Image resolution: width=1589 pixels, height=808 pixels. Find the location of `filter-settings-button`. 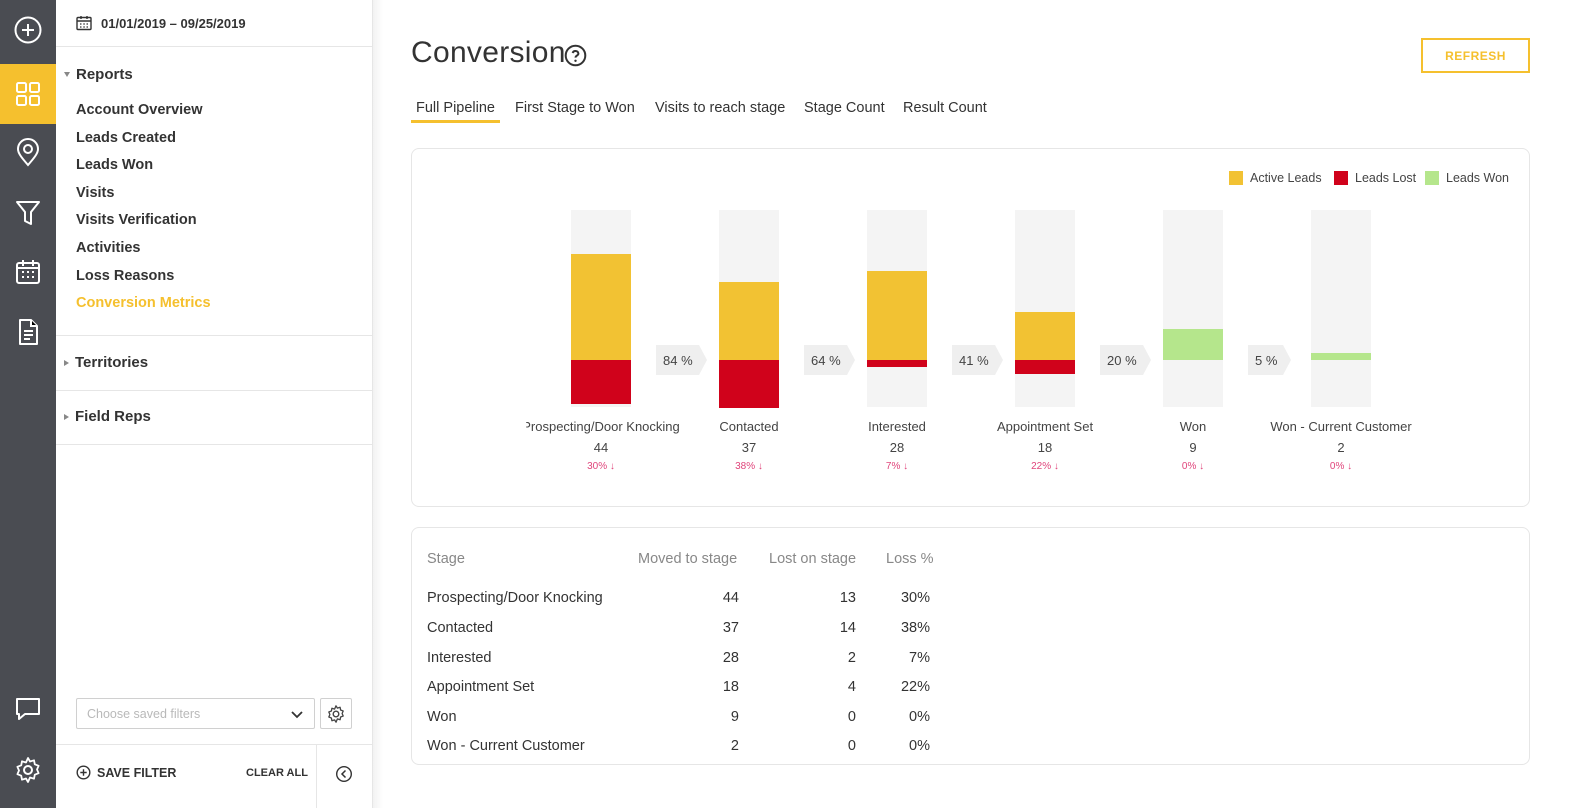

filter-settings-button is located at coordinates (336, 713).